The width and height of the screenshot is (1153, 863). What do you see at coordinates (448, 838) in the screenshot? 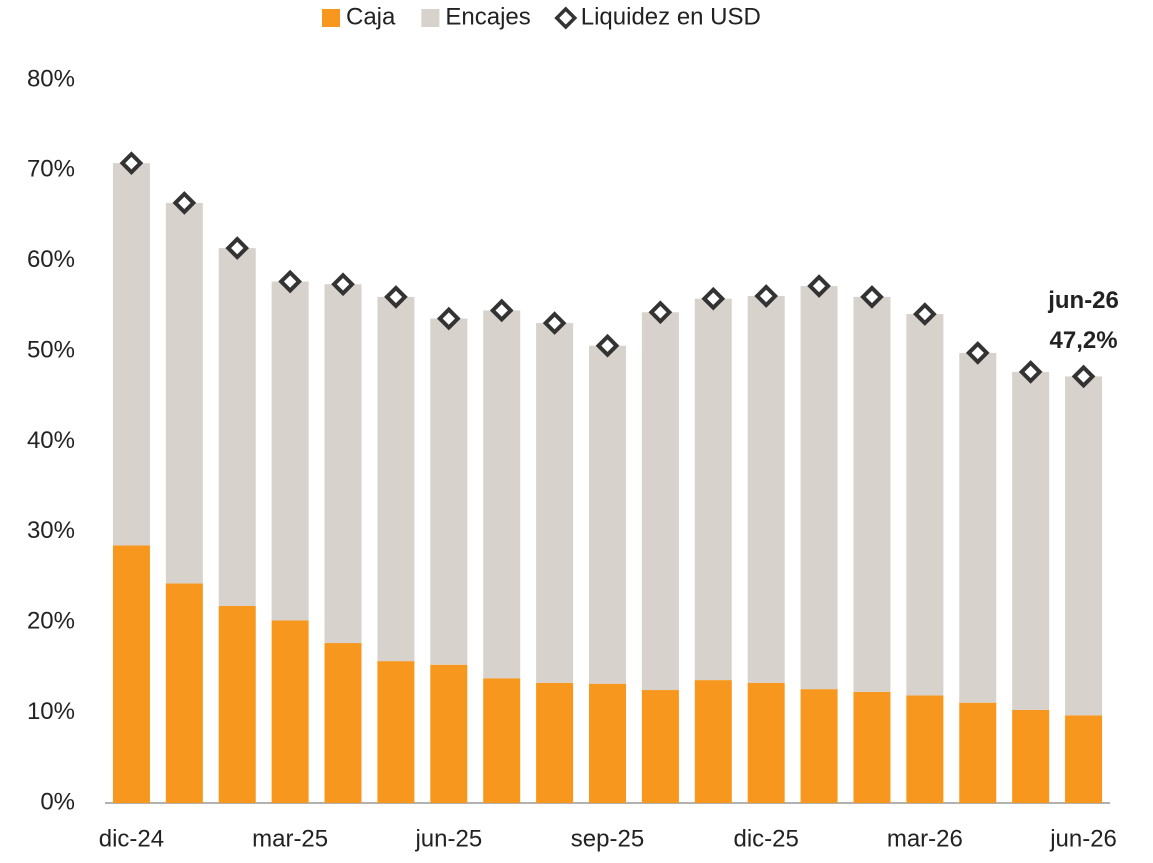
I see `x-tick-label: jun-25` at bounding box center [448, 838].